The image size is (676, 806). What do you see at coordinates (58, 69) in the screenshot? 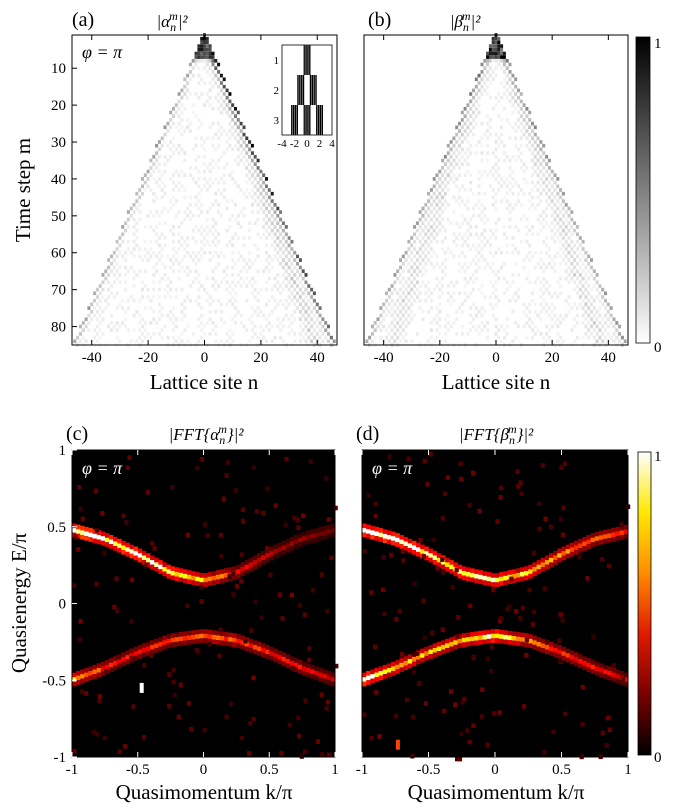
I see `y-tick-label: 10` at bounding box center [58, 69].